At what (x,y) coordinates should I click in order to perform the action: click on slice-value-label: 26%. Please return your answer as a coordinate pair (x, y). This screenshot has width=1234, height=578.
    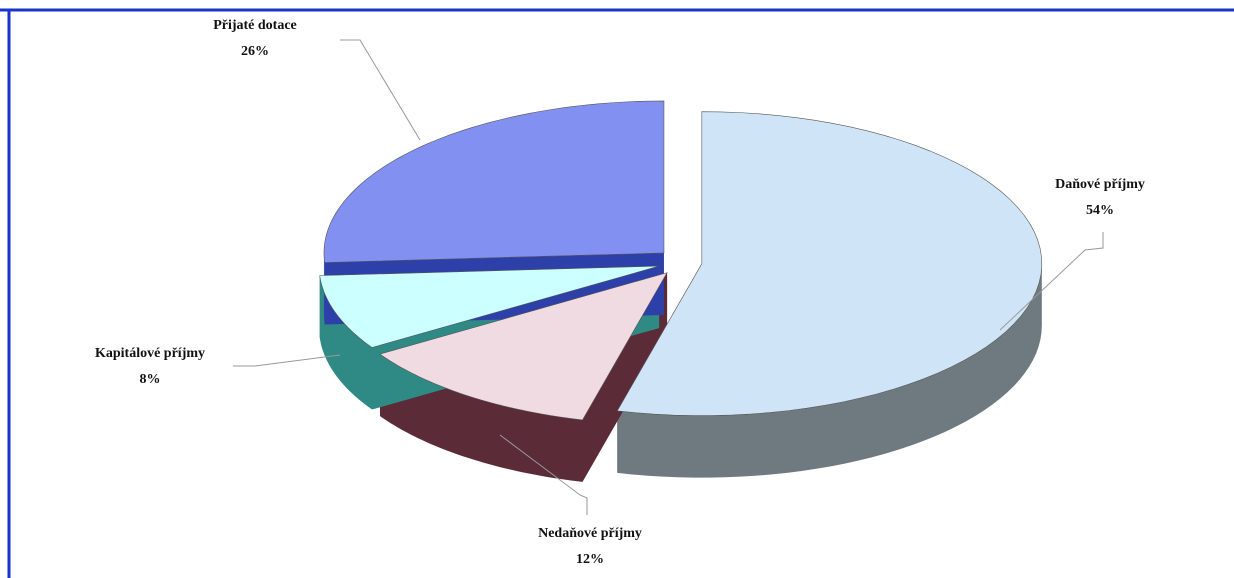
    Looking at the image, I should click on (255, 51).